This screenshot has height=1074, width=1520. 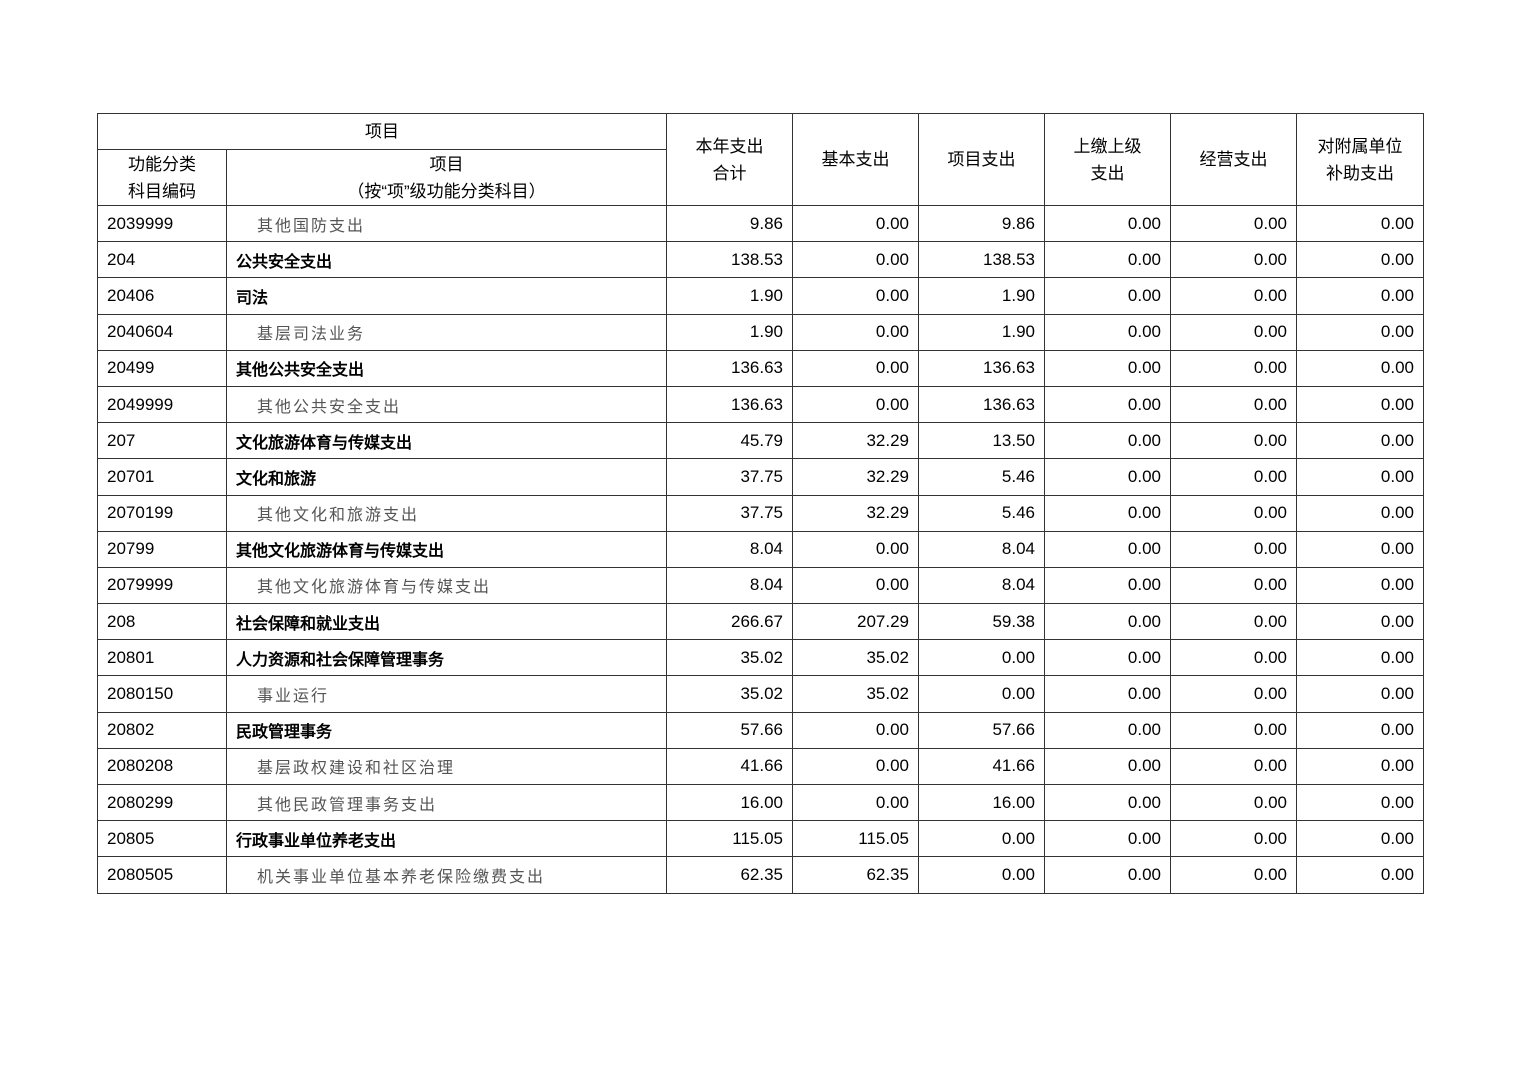 I want to click on cell-code: 207, so click(x=162, y=441).